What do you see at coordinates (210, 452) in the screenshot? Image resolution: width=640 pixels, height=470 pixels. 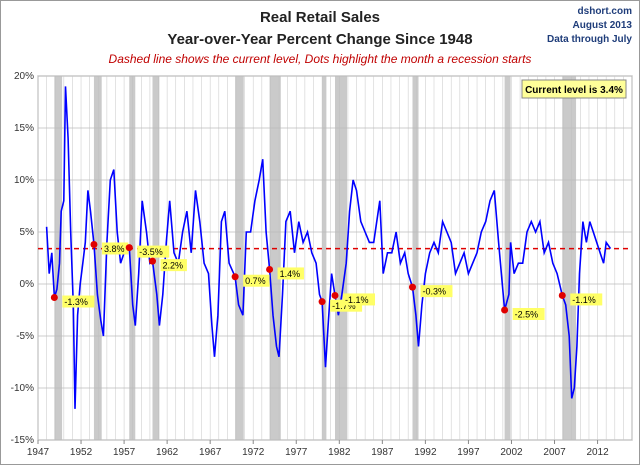 I see `x-tick-label: 1967` at bounding box center [210, 452].